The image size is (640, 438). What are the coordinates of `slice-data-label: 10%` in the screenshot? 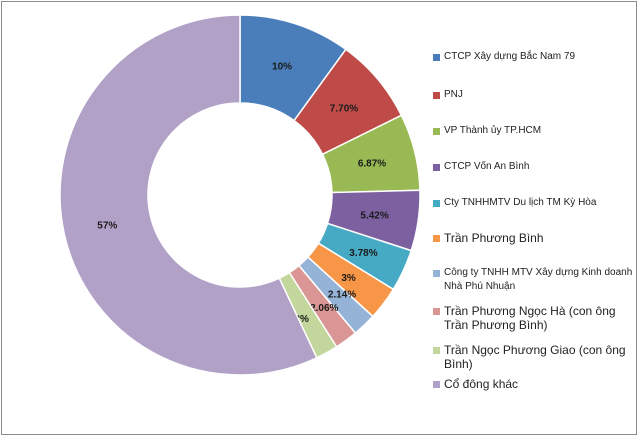 It's located at (282, 67).